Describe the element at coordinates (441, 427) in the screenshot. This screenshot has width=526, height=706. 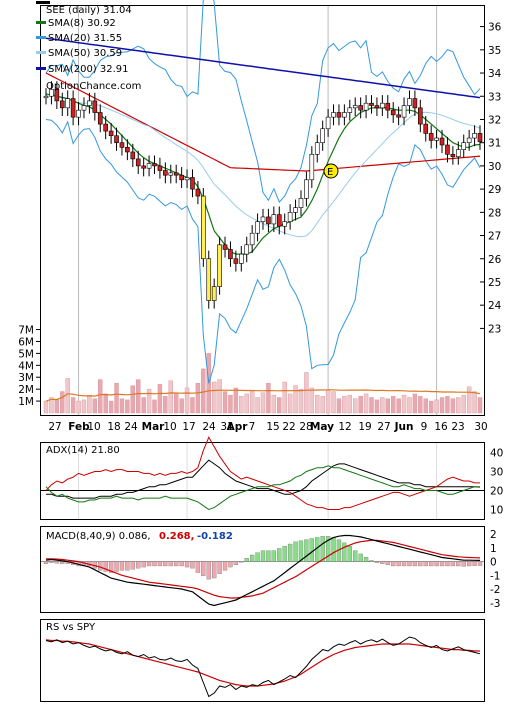
I see `date-label-21: 16` at that location.